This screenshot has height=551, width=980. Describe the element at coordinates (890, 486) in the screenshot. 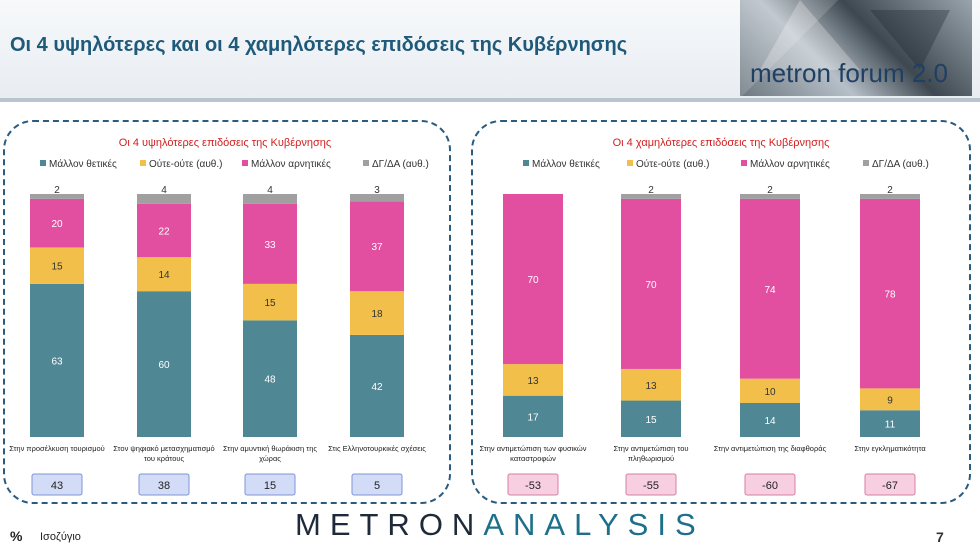

I see `balance-value: -67` at that location.